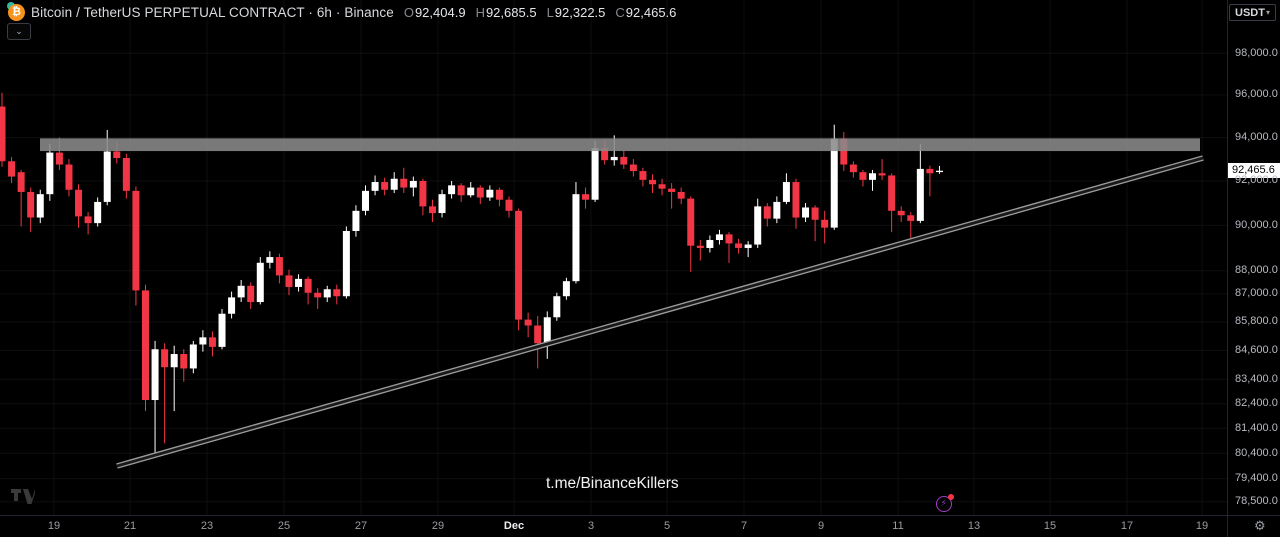 The image size is (1280, 537). Describe the element at coordinates (613, 526) in the screenshot. I see `time-axis: 19 21 23 25 27 29 Dec 3 5 7 9 11 13 15 17 19` at that location.